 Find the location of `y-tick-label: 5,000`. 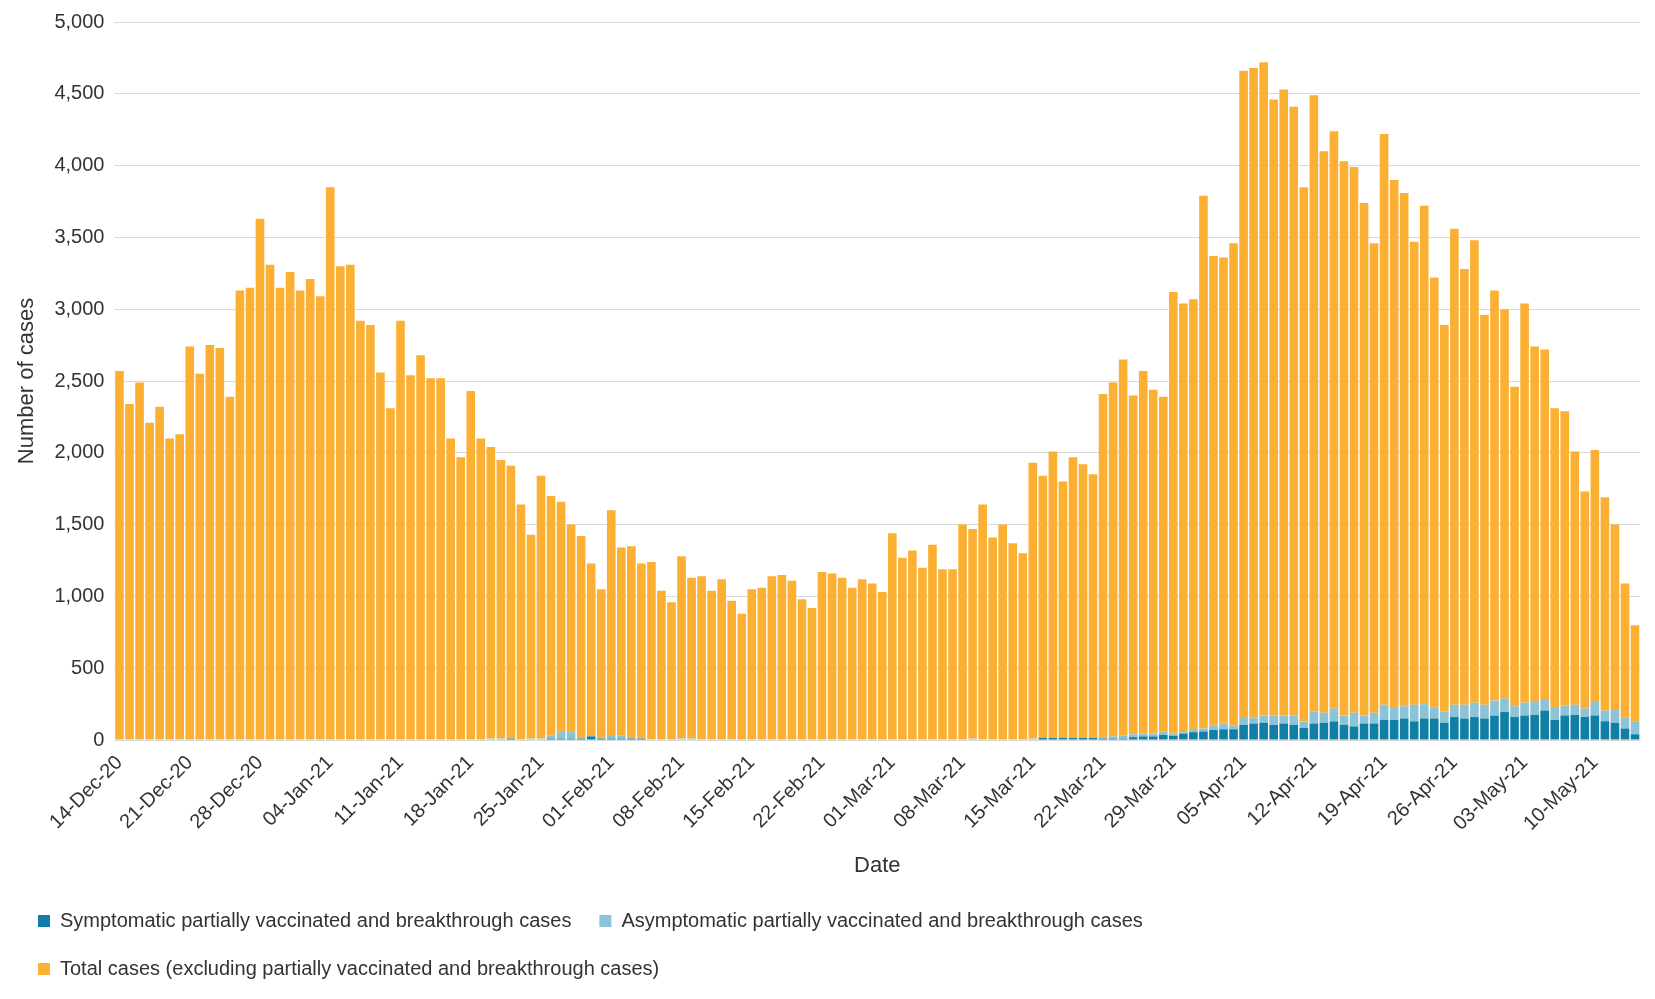

y-tick-label: 5,000 is located at coordinates (79, 20).